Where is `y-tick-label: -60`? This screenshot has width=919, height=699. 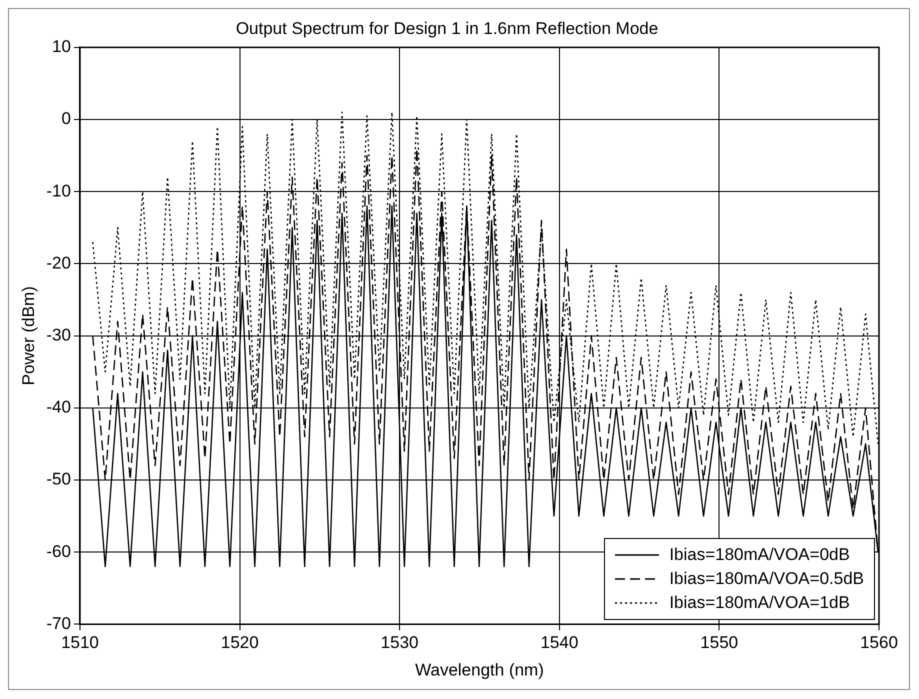
y-tick-label: -60 is located at coordinates (58, 551).